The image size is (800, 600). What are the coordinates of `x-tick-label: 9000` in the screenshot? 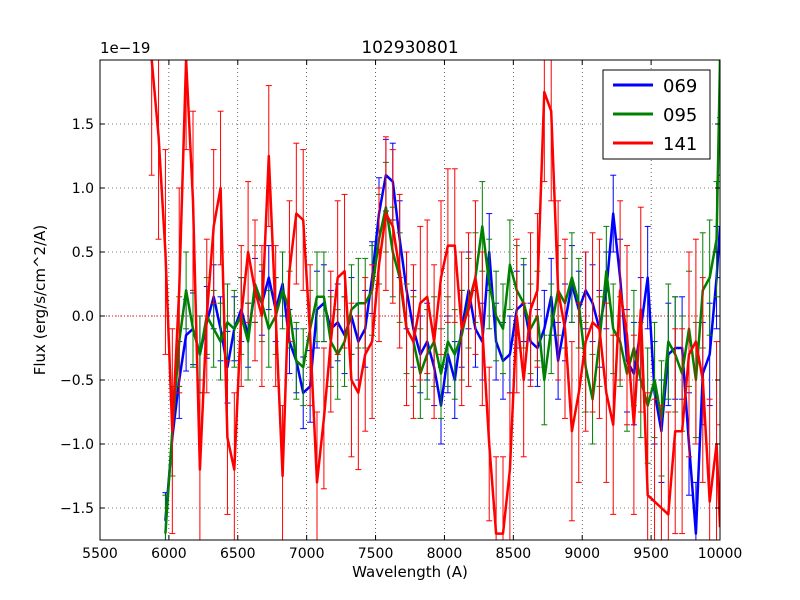 It's located at (582, 554).